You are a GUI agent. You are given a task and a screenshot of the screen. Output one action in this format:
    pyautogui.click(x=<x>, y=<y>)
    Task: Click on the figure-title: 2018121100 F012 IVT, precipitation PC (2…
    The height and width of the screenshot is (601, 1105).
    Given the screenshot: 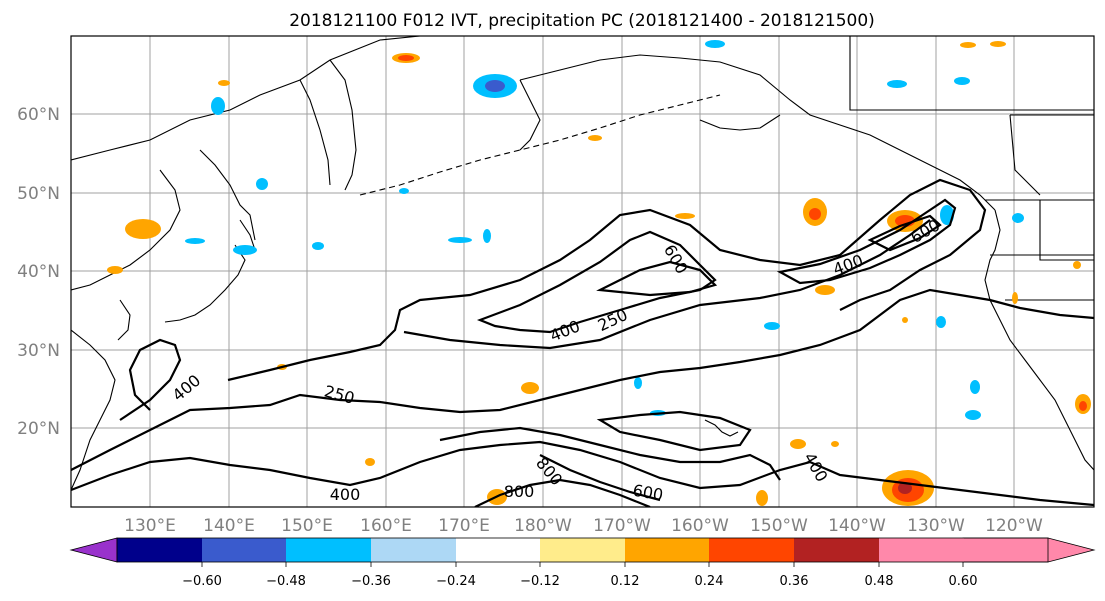 What is the action you would take?
    pyautogui.click(x=582, y=21)
    